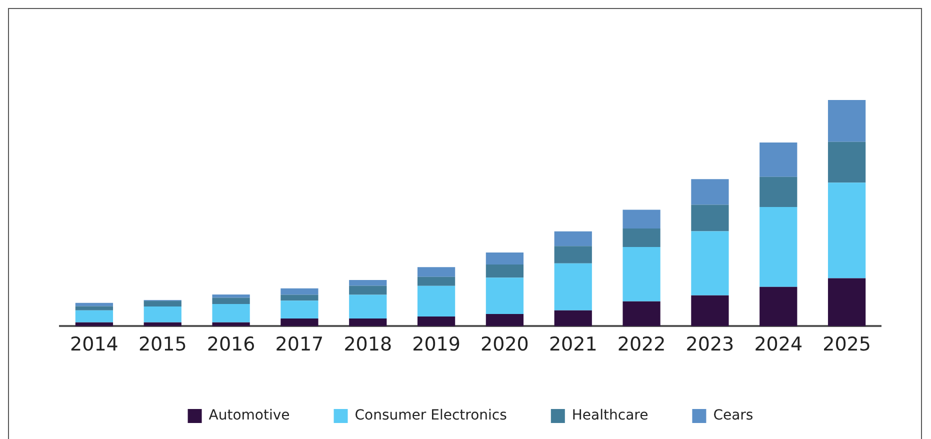 The width and height of the screenshot is (931, 439). Describe the element at coordinates (162, 345) in the screenshot. I see `x-tick-label: 2015` at that location.